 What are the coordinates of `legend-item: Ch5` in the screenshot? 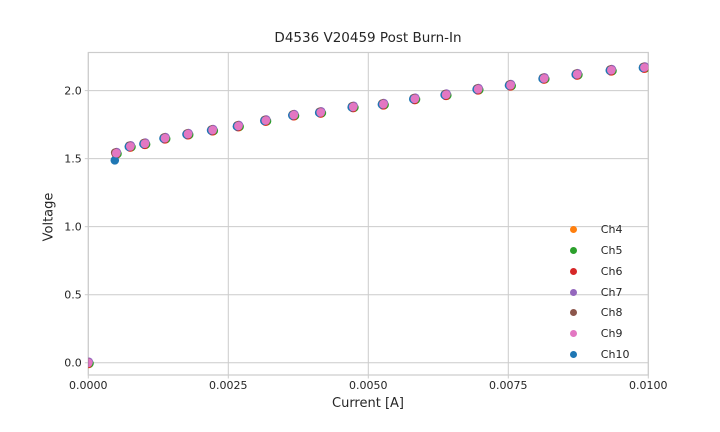 It's located at (599, 250).